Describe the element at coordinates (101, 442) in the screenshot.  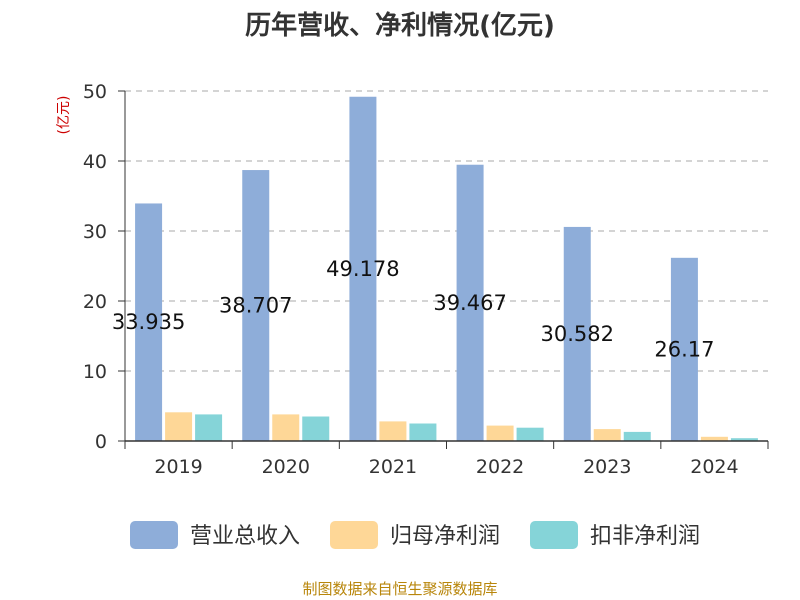
I see `y-tick-label: 0` at that location.